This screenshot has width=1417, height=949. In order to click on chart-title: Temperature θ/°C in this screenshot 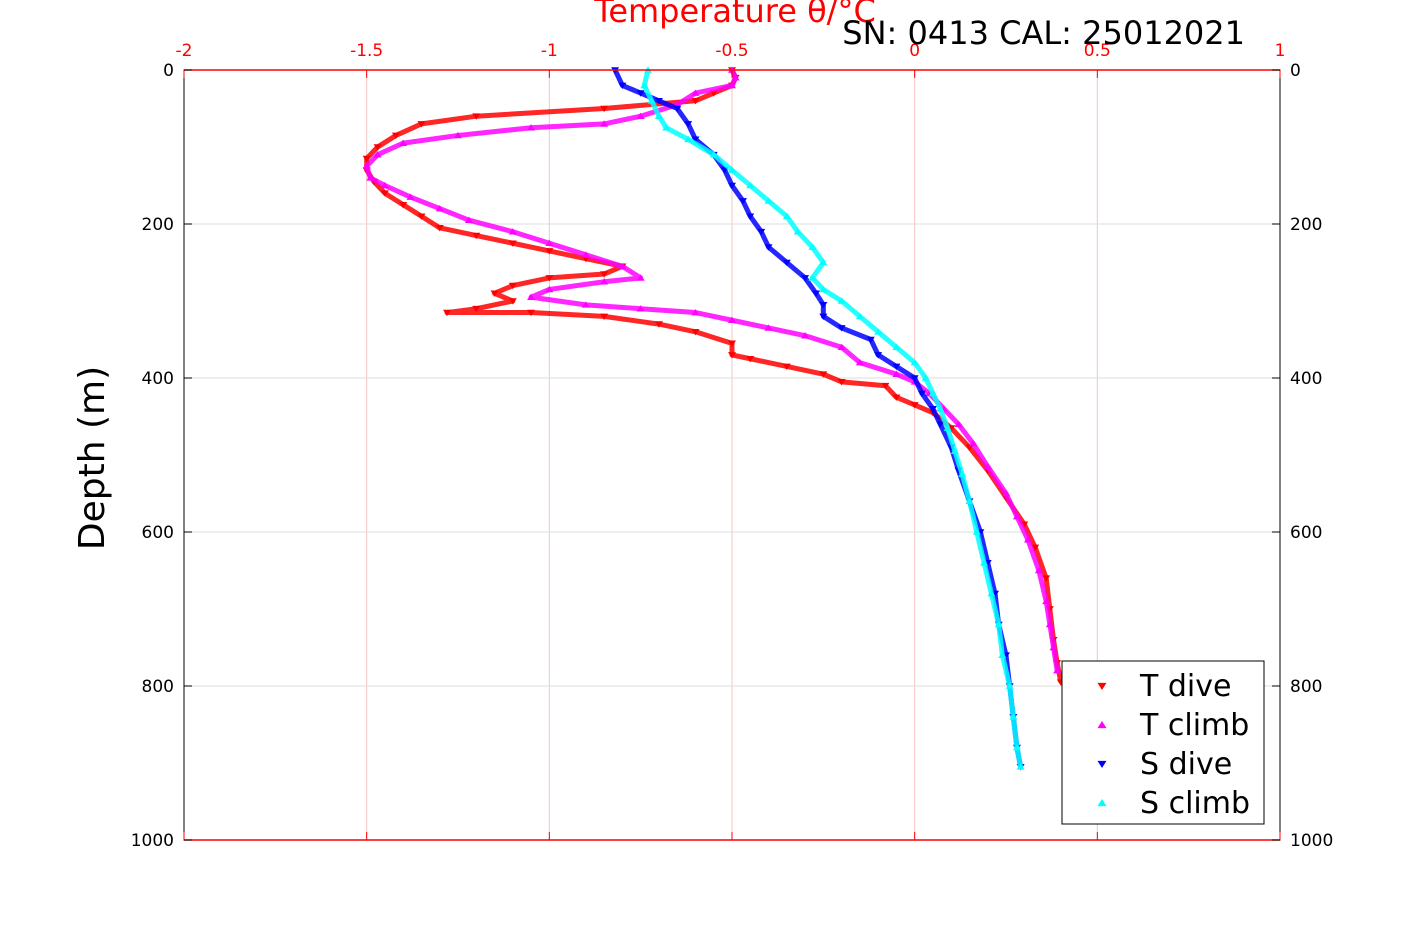, I will do `click(734, 15)`.